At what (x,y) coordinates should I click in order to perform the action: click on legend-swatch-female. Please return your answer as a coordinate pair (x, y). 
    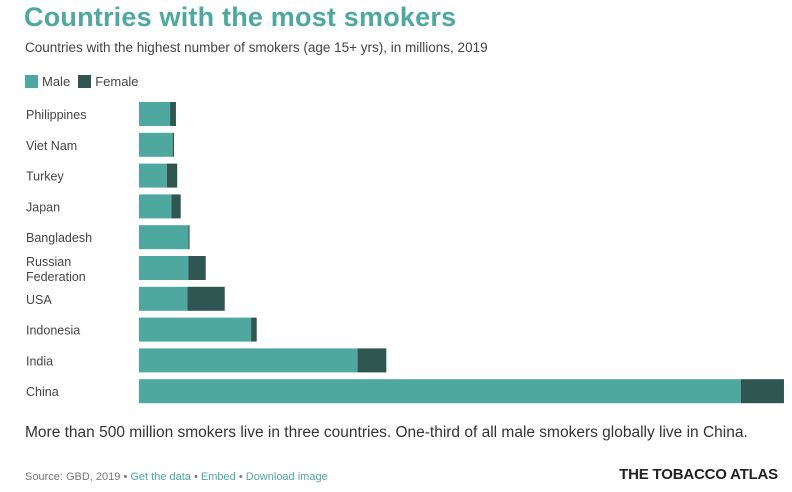
    Looking at the image, I should click on (85, 81).